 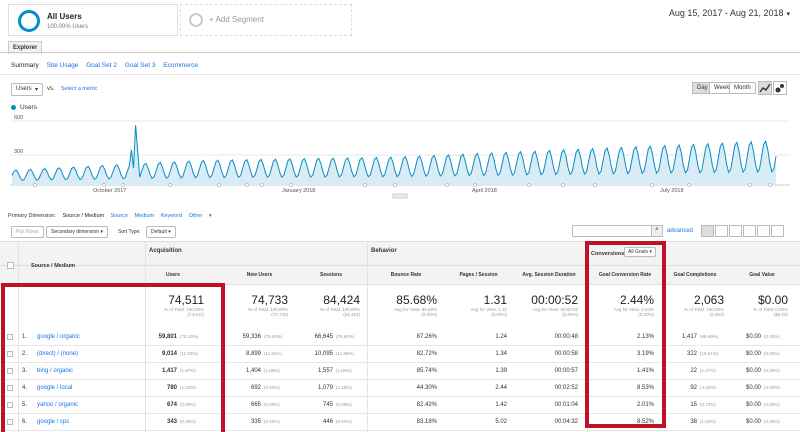 What do you see at coordinates (633, 309) in the screenshot?
I see `total-subtext: Avg for View: 2.44%` at bounding box center [633, 309].